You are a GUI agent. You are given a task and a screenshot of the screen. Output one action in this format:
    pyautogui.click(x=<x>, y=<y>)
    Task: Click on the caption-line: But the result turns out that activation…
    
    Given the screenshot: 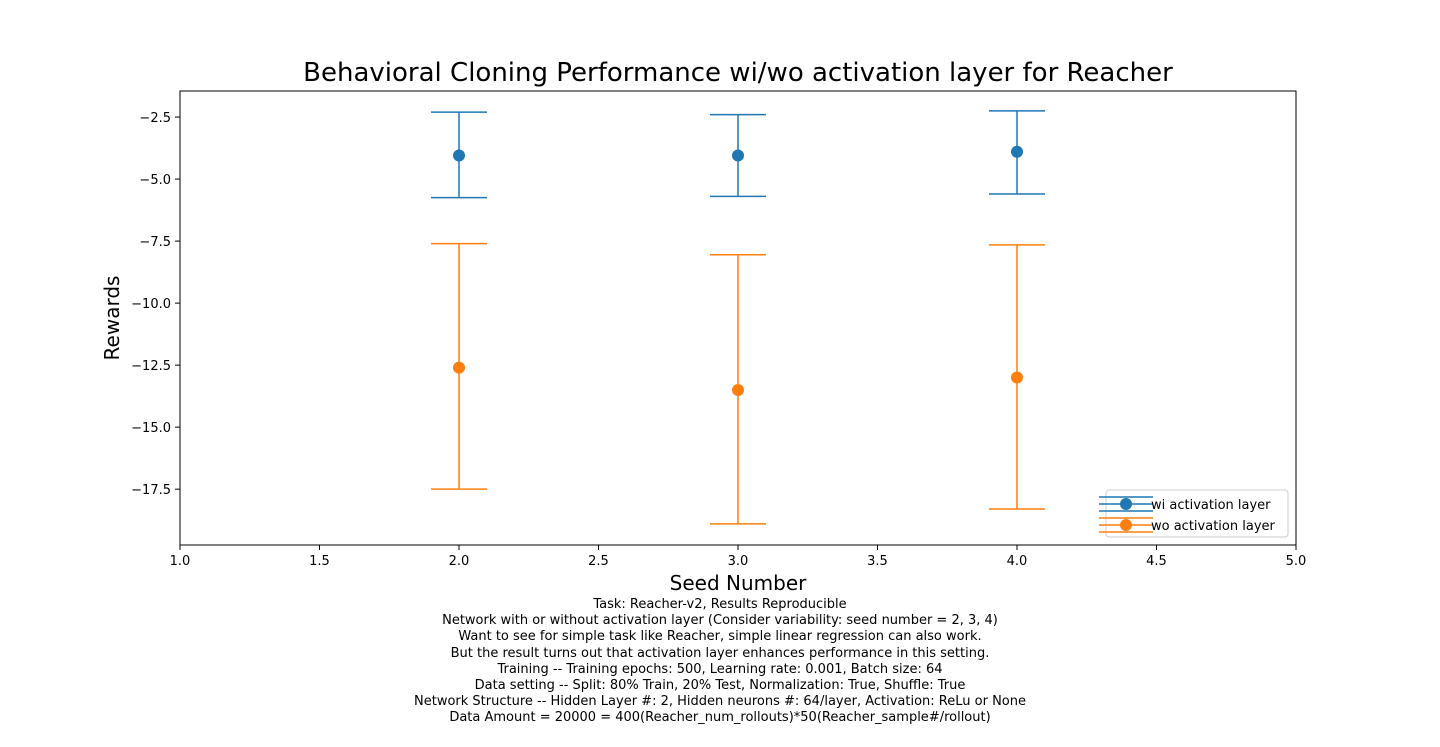 What is the action you would take?
    pyautogui.click(x=720, y=653)
    